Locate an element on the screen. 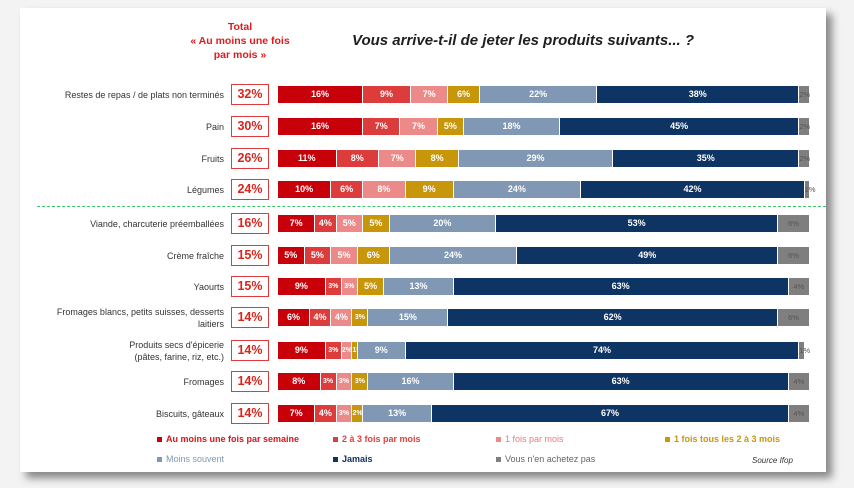 The height and width of the screenshot is (488, 854). bar-segment-every-2-3-months: 9% is located at coordinates (429, 189).